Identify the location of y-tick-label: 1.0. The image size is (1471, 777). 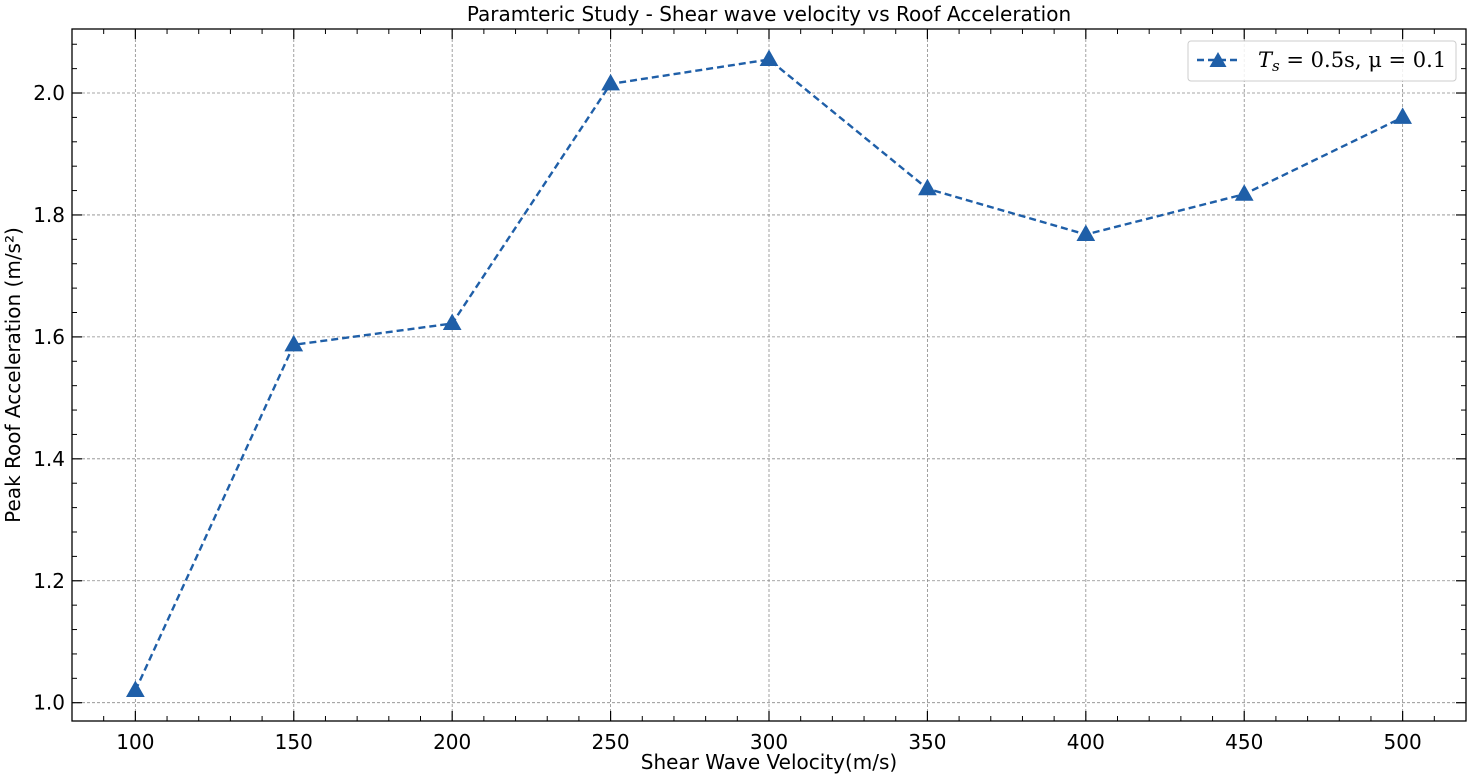
(49, 703).